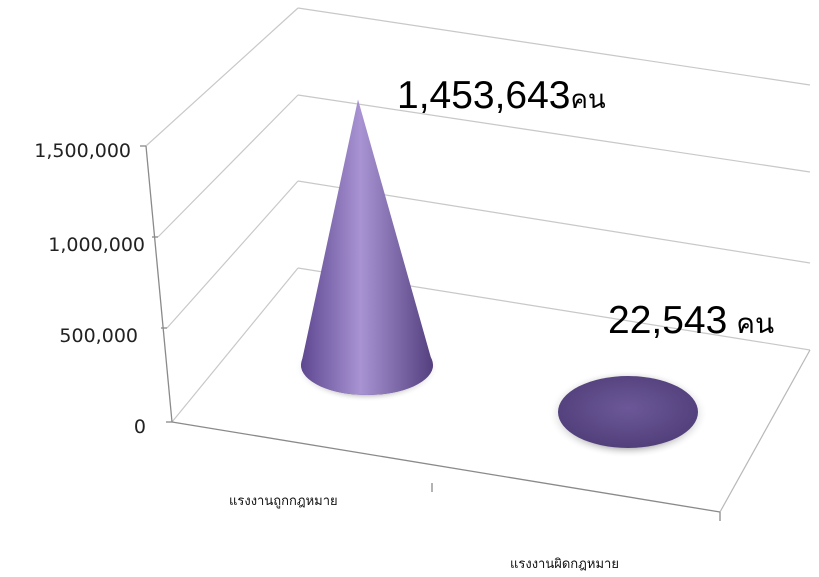 Image resolution: width=819 pixels, height=577 pixels. What do you see at coordinates (755, 323) in the screenshot?
I see `data-label-2-unit: คน` at bounding box center [755, 323].